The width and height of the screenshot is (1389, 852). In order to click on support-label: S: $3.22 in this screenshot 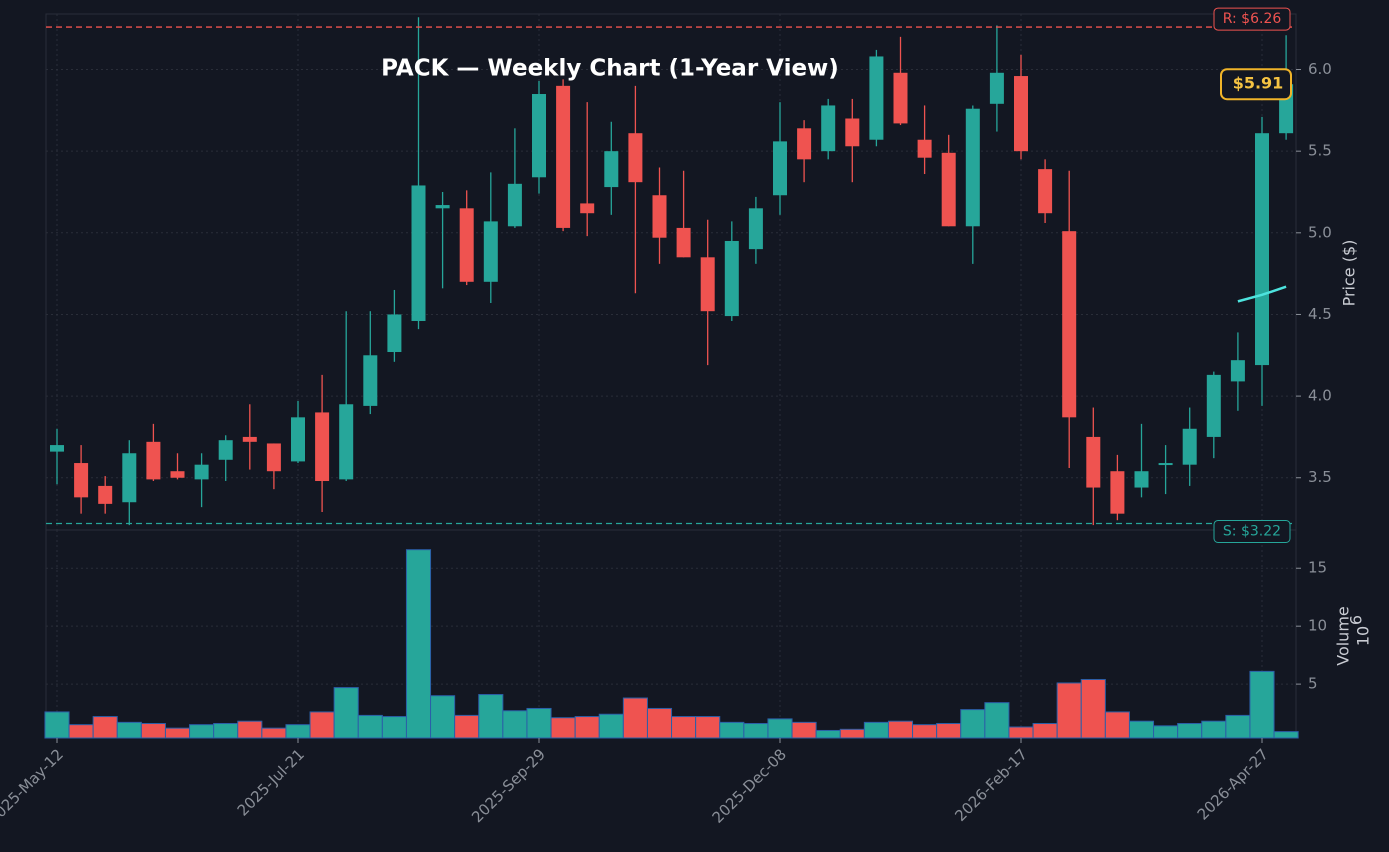, I will do `click(1252, 531)`.